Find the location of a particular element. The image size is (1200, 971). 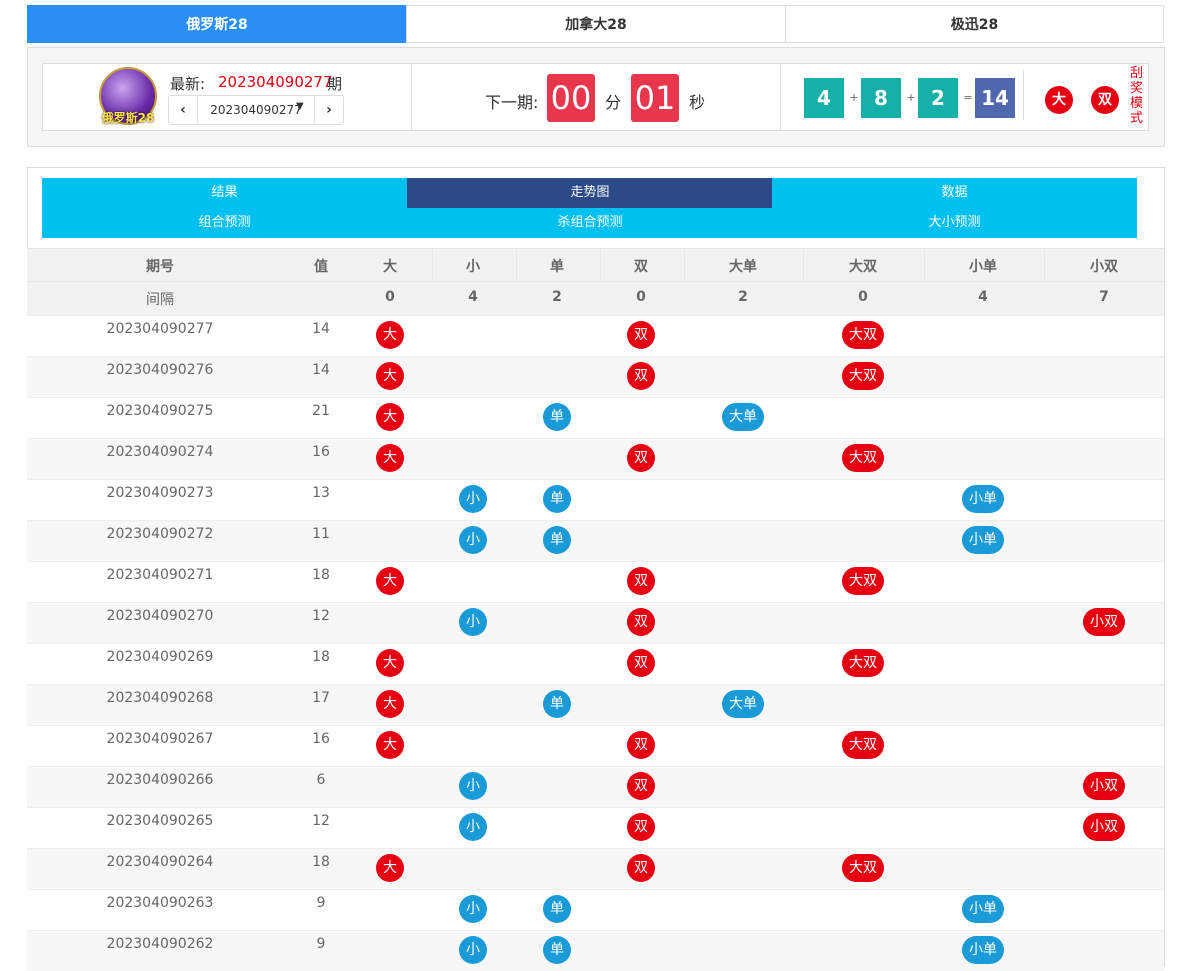

nav-tab: 结果 is located at coordinates (224, 193).